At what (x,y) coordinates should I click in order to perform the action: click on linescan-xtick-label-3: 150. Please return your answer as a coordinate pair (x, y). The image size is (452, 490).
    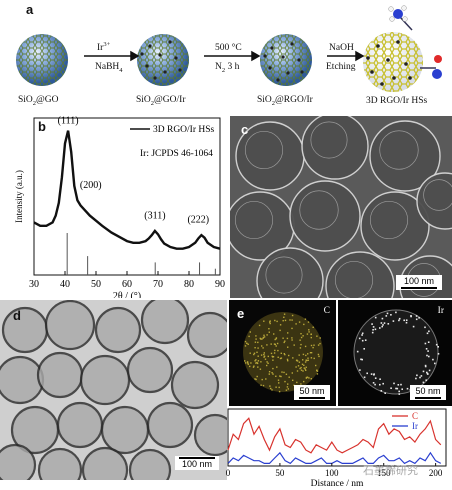
    Looking at the image, I should click on (384, 473).